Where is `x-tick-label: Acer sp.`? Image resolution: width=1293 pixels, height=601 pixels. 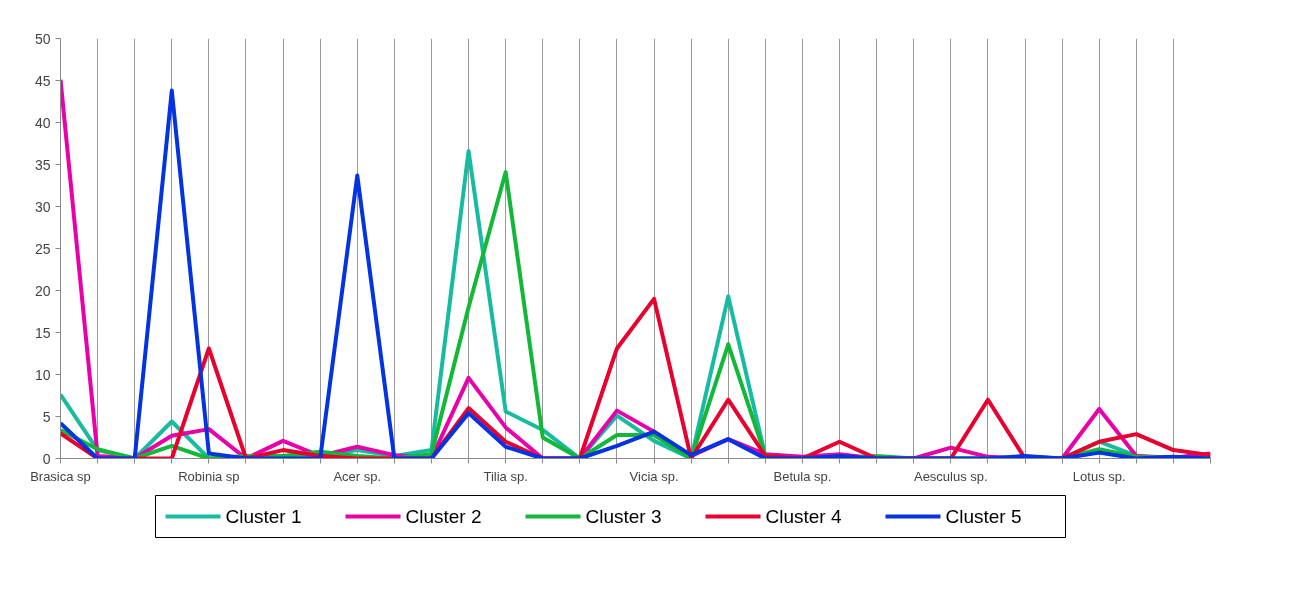
x-tick-label: Acer sp. is located at coordinates (357, 476).